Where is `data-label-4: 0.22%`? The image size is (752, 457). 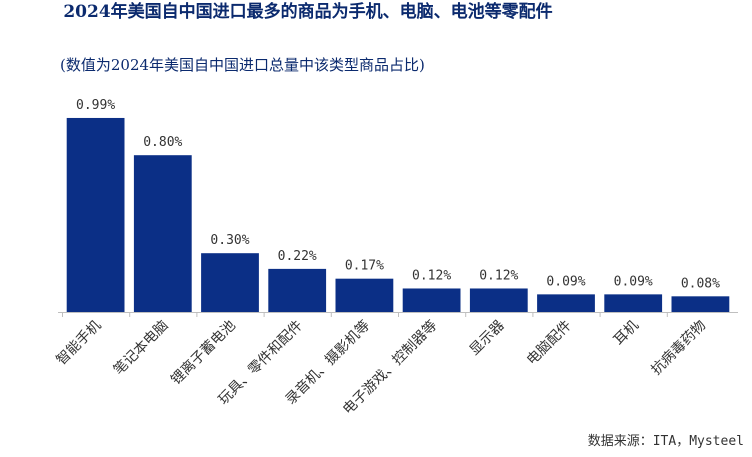
data-label-4: 0.22% is located at coordinates (297, 256).